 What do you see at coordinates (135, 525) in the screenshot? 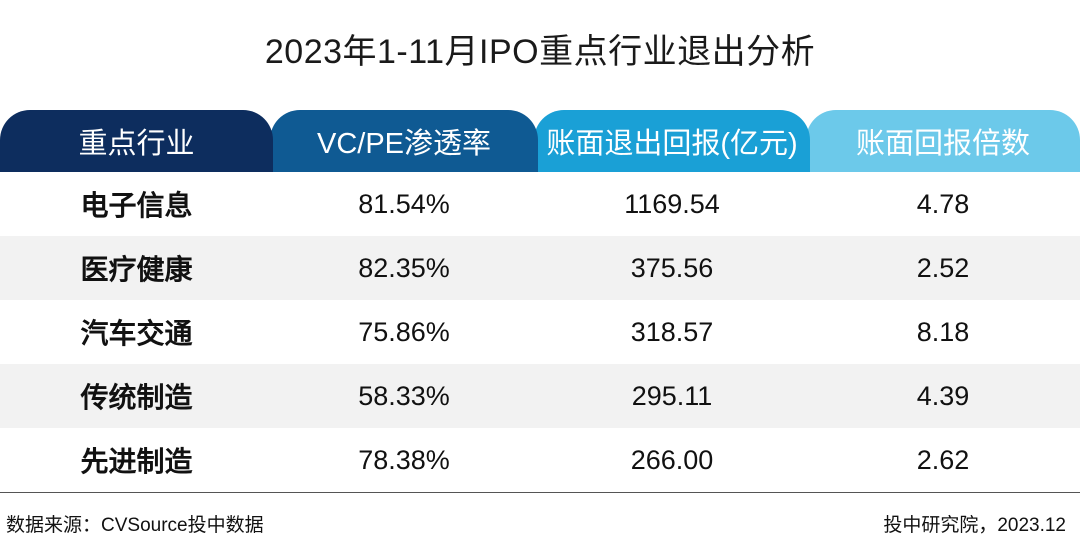
I see `source-note: 数据来源：CVSource投中数据` at bounding box center [135, 525].